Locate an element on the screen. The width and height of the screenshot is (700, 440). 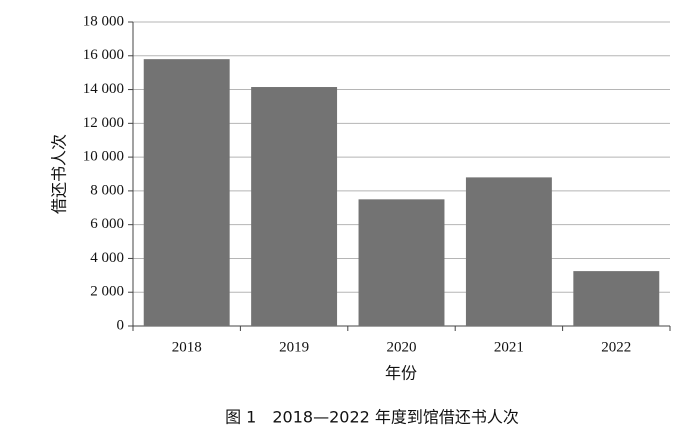
y-tick-label: 18 000 is located at coordinates (103, 21).